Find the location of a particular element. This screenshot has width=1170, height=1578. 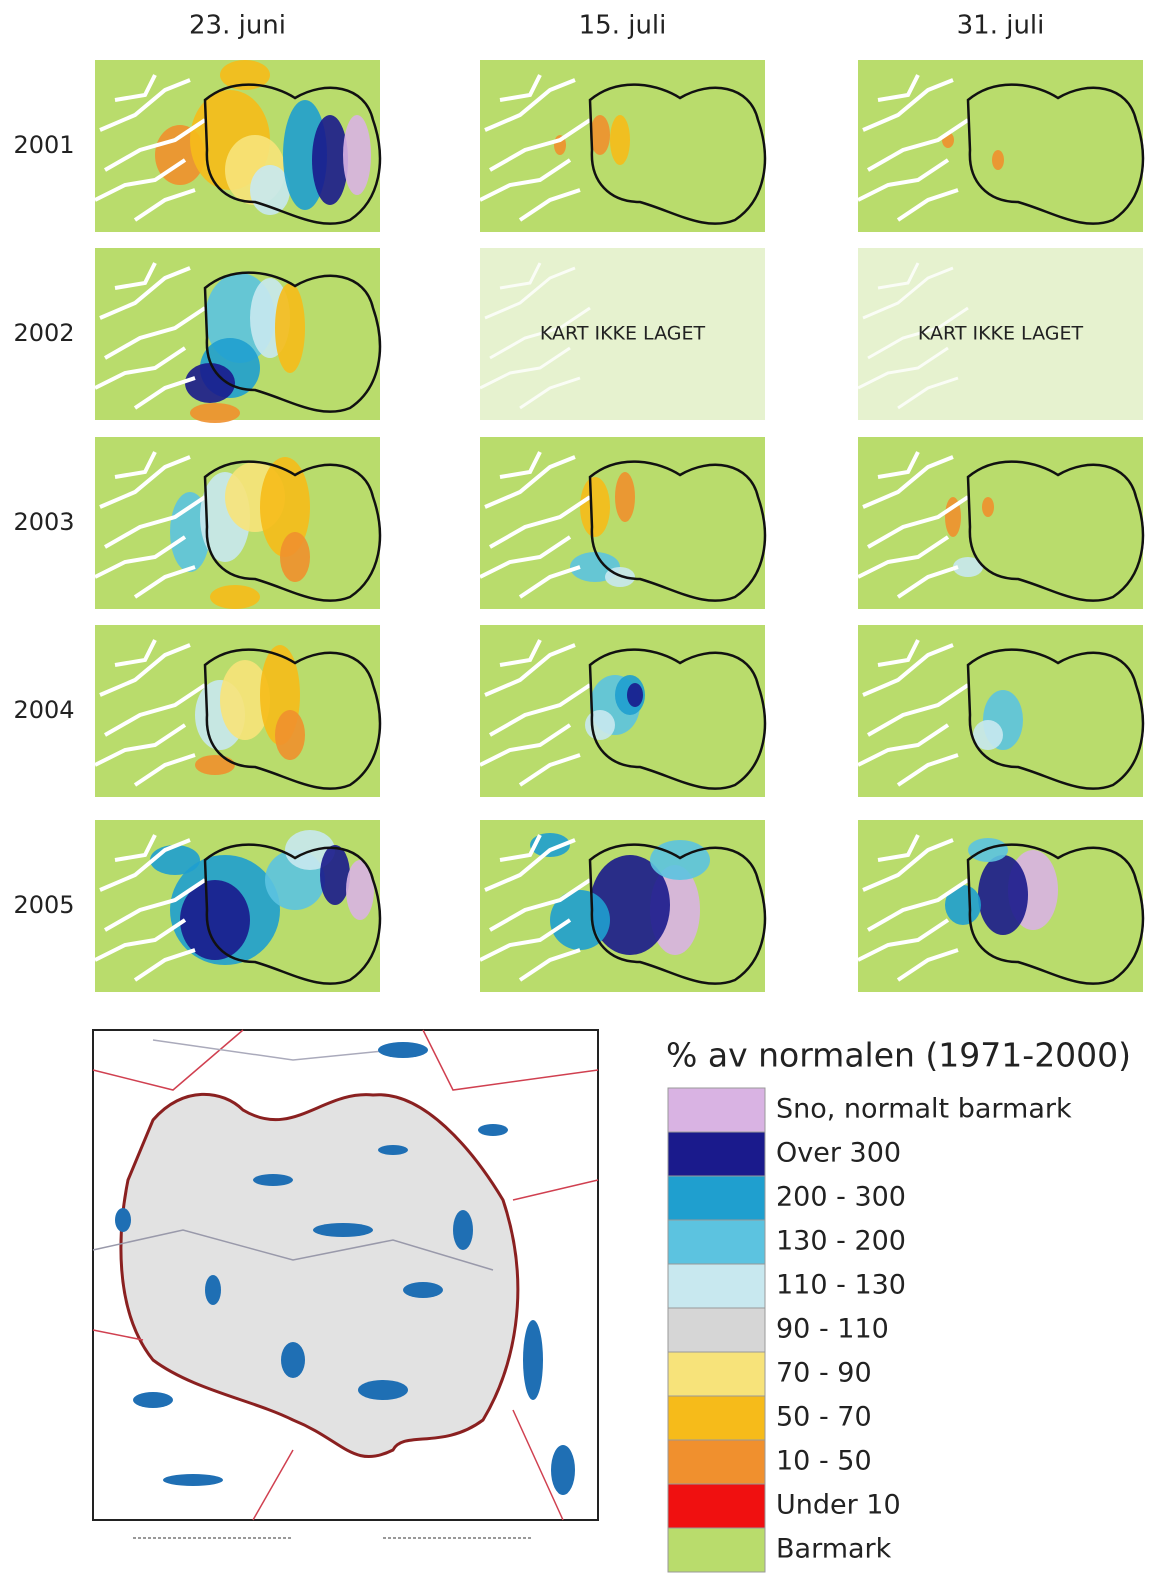

row-label: 2004 is located at coordinates (43, 710).